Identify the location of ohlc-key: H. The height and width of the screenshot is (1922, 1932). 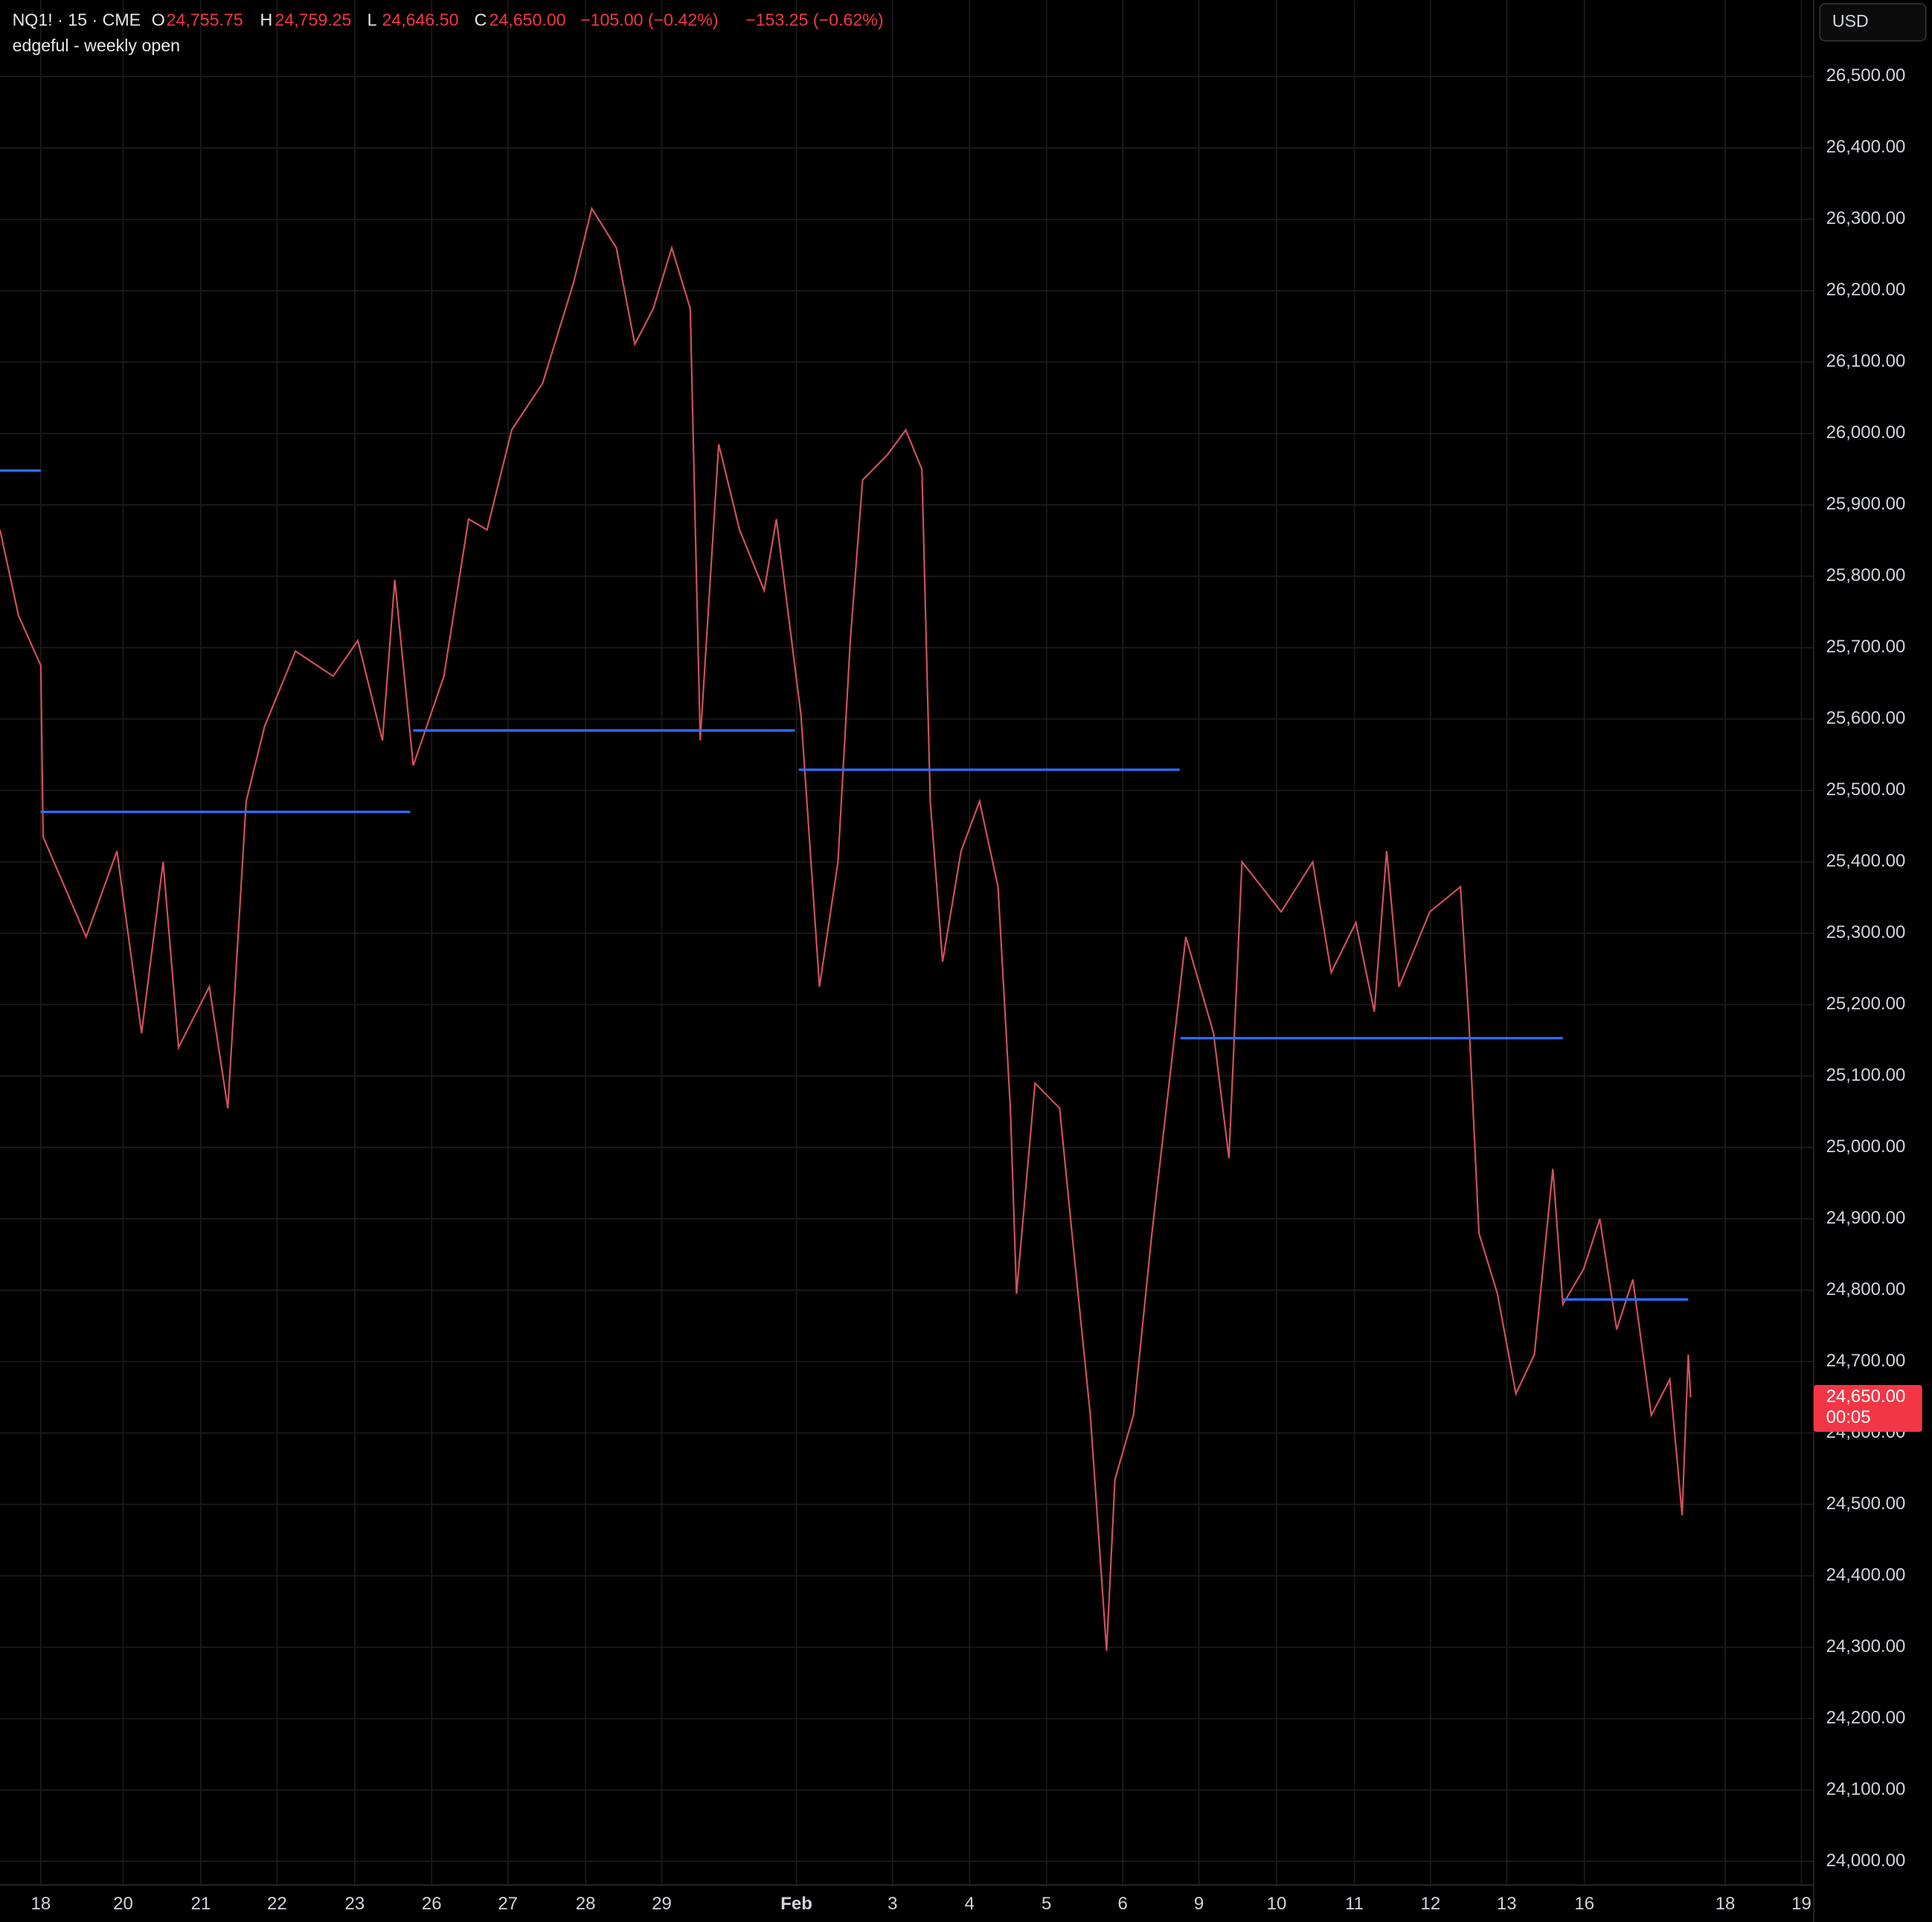
(266, 19).